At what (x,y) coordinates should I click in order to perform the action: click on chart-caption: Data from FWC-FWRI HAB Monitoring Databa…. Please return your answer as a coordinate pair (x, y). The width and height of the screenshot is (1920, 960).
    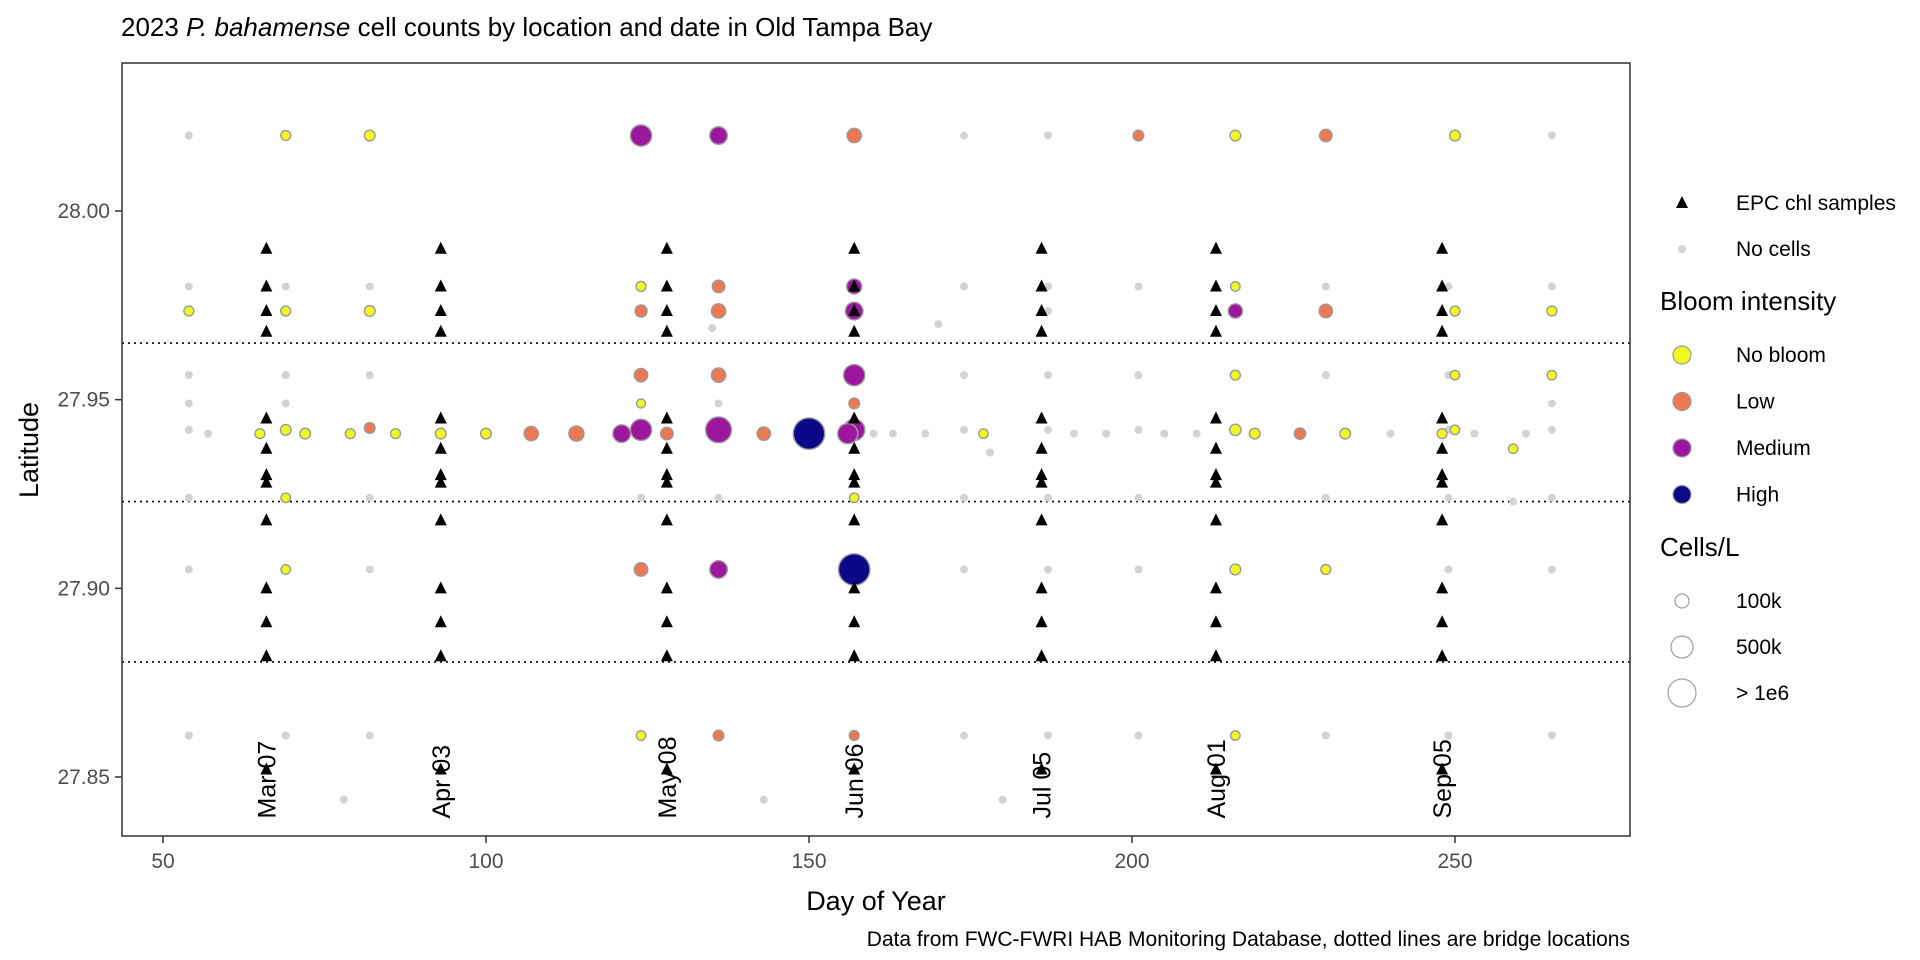
    Looking at the image, I should click on (1248, 939).